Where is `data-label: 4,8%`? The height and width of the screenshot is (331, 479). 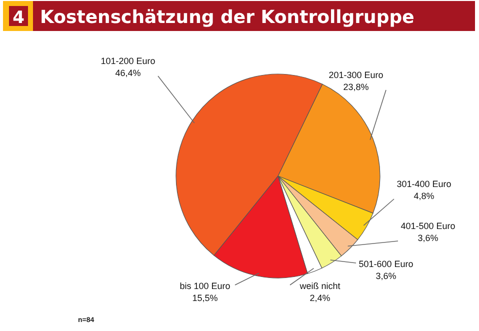
data-label: 4,8% is located at coordinates (424, 196).